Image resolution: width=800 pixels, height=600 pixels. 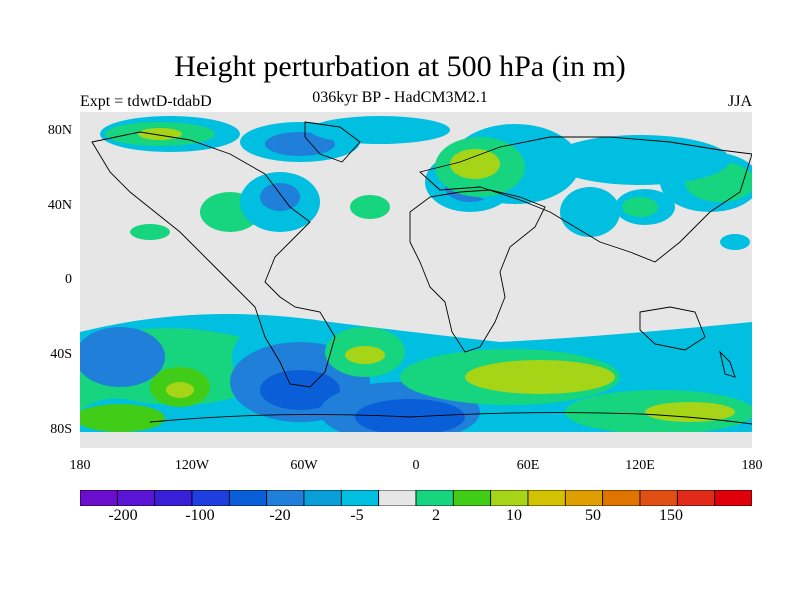 I want to click on lon-tick-label: 120E, so click(x=640, y=465).